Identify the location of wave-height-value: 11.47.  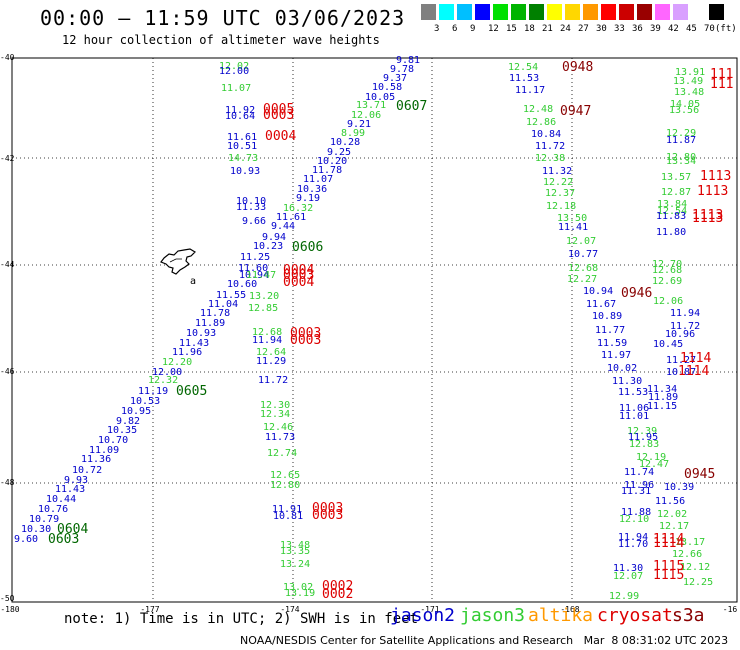
(261, 275).